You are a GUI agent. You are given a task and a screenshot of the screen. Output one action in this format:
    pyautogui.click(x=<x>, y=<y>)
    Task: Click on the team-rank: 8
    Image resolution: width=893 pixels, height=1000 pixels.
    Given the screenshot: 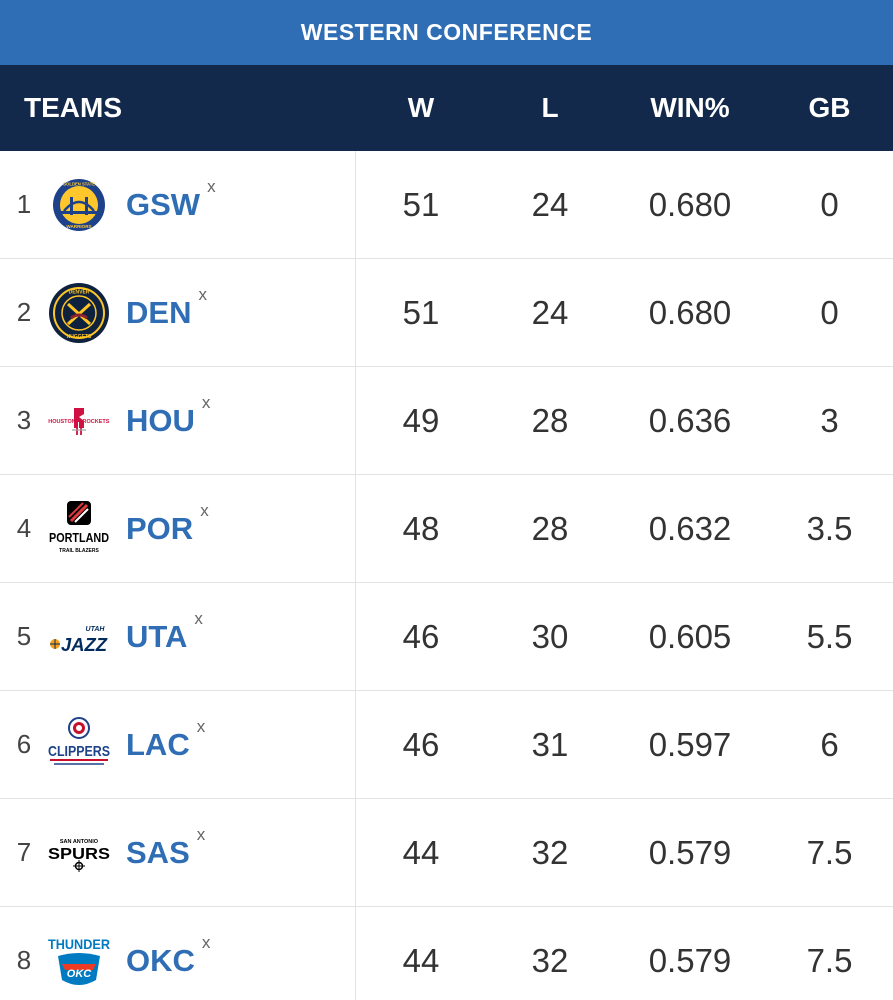 What is the action you would take?
    pyautogui.click(x=24, y=960)
    